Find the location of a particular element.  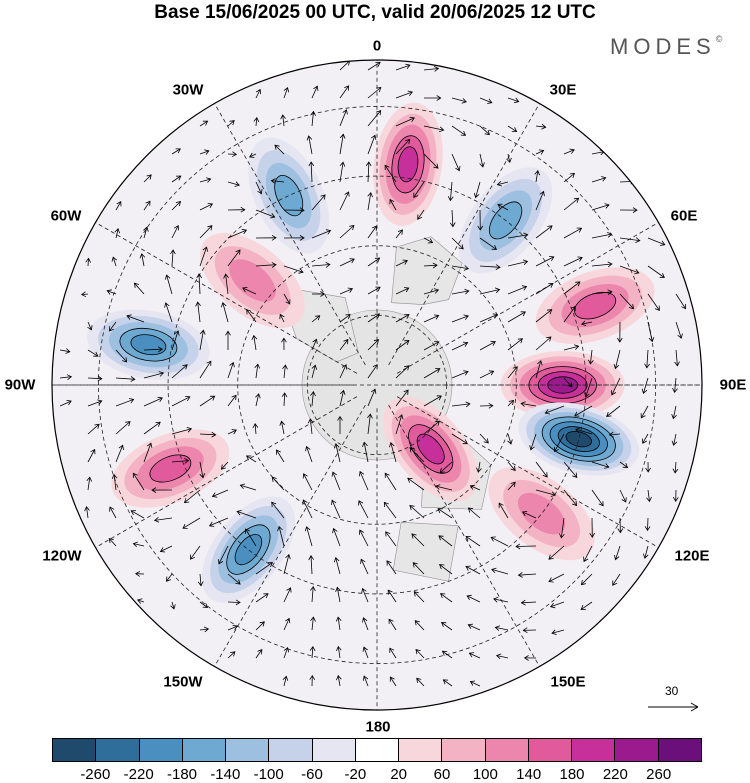

lon-label-150e: 150E is located at coordinates (568, 682).